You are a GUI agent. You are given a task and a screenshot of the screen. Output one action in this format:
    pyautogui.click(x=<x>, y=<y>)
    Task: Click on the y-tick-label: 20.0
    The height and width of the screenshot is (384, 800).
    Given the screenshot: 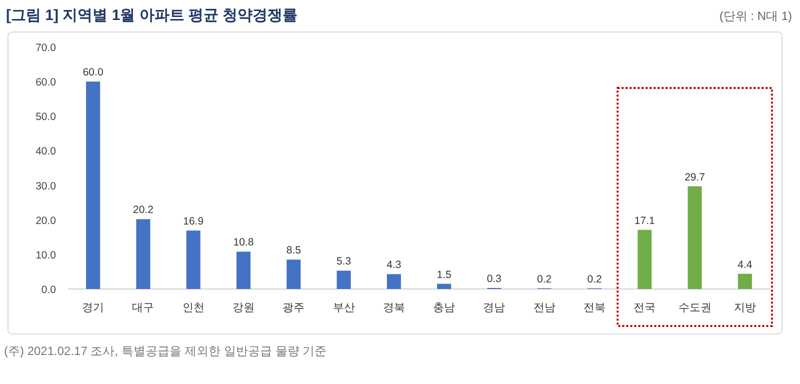 What is the action you would take?
    pyautogui.click(x=46, y=220)
    